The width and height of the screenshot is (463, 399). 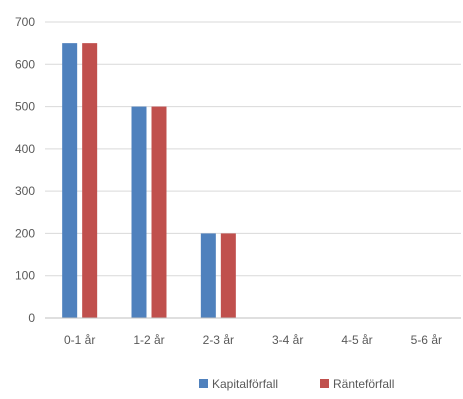 I want to click on legend: Kapitalförfall Räntеförfall, so click(x=296, y=384).